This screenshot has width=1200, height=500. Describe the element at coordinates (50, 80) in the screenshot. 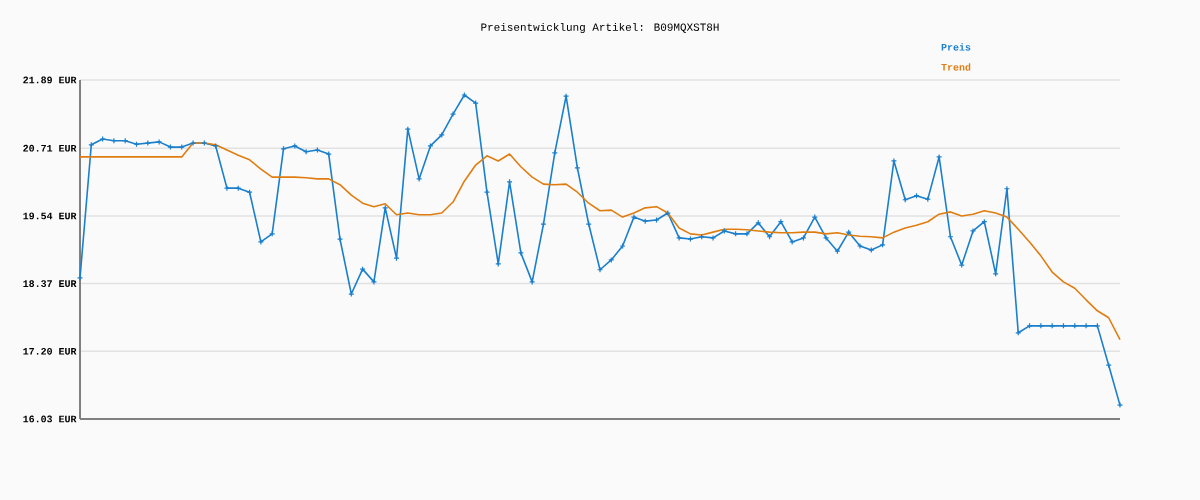

I see `y-tick-label: 21.89 EUR` at that location.